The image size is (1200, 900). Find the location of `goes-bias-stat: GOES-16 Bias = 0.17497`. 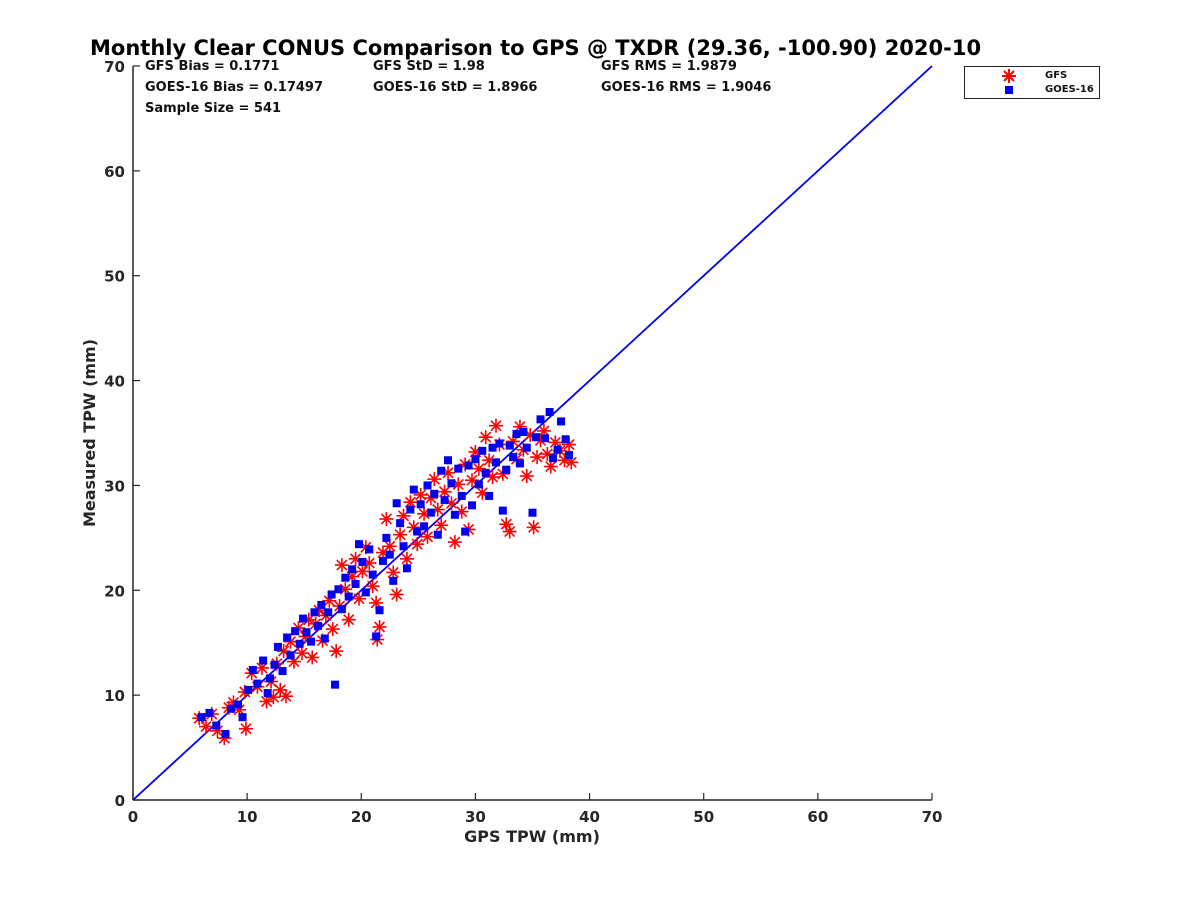

goes-bias-stat: GOES-16 Bias = 0.17497 is located at coordinates (234, 87).